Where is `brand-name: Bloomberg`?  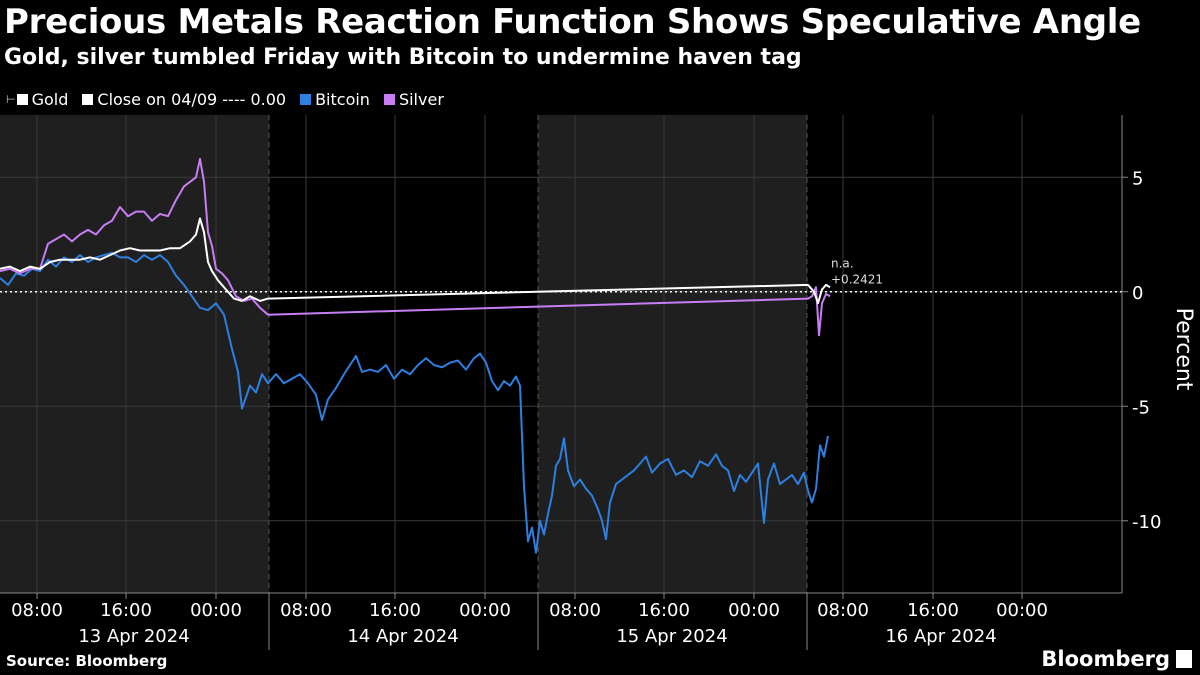 brand-name: Bloomberg is located at coordinates (1105, 659).